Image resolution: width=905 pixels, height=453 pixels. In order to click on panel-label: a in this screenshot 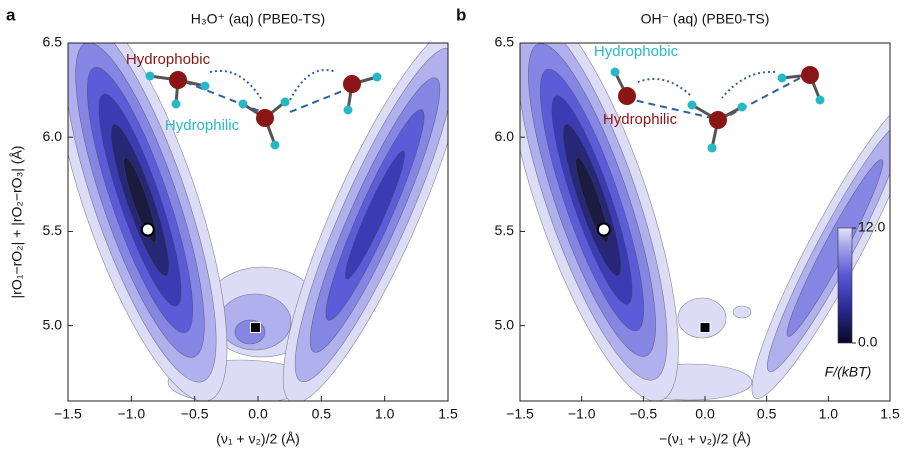, I will do `click(11, 14)`.